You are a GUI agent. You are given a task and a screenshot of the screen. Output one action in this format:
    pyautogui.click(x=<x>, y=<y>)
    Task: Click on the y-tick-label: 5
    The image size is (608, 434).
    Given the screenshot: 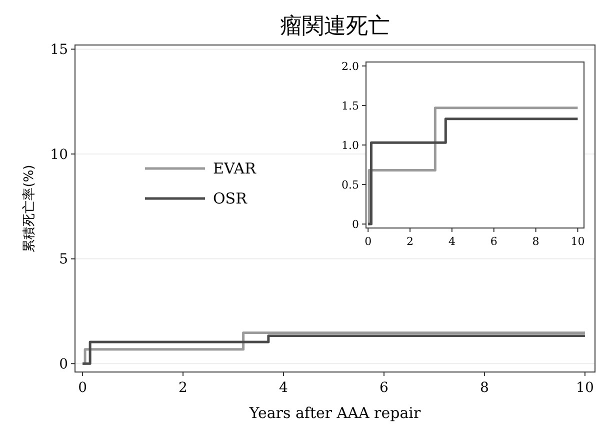 What is the action you would take?
    pyautogui.click(x=63, y=260)
    